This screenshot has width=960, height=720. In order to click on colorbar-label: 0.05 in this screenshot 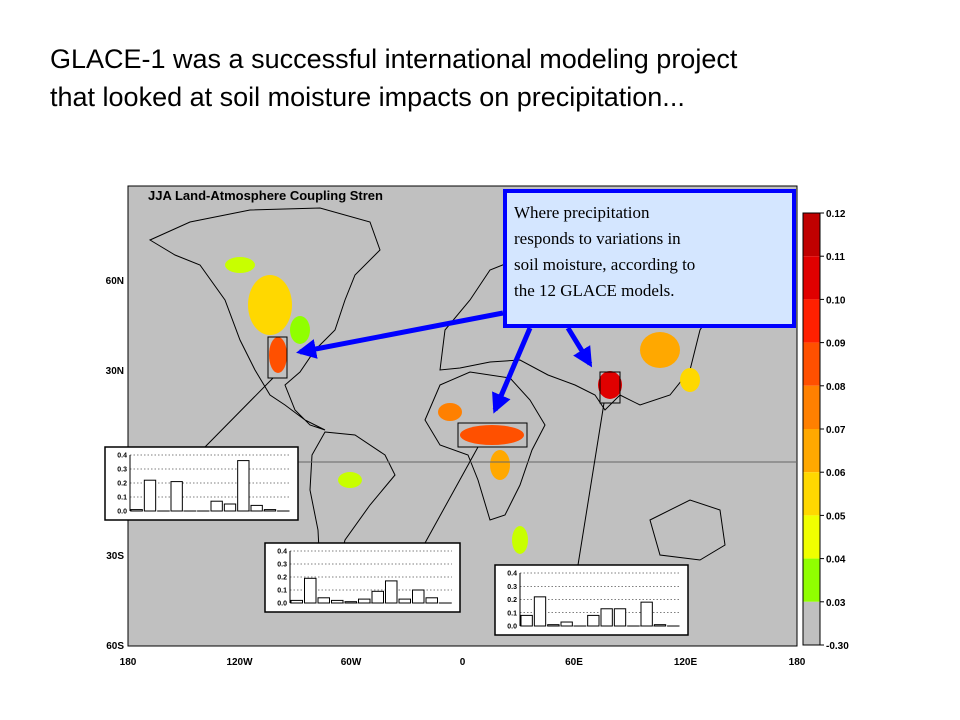, I will do `click(836, 516)`.